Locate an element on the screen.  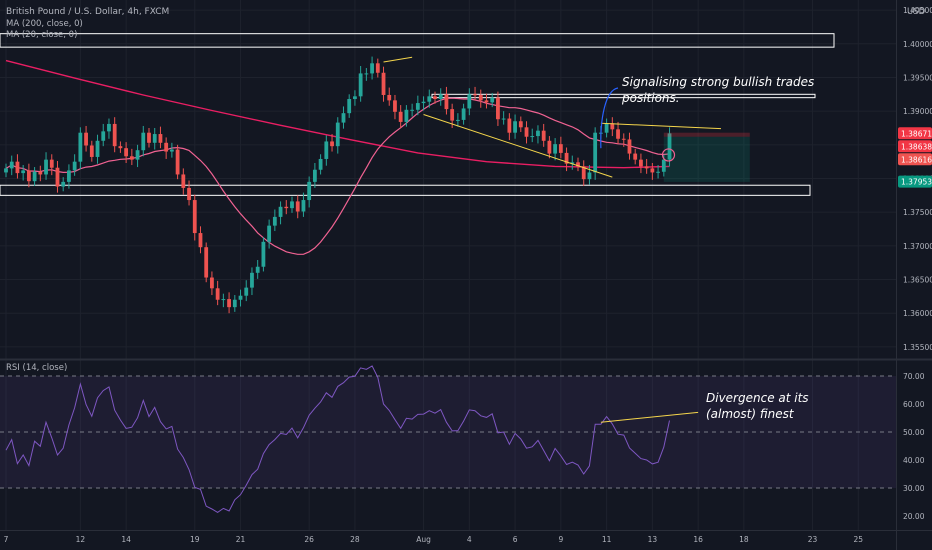
time-axis: 7 12 14 19 21 26 28 Aug 4 6 9 11 13 16 18 23 25 is located at coordinates (434, 539).